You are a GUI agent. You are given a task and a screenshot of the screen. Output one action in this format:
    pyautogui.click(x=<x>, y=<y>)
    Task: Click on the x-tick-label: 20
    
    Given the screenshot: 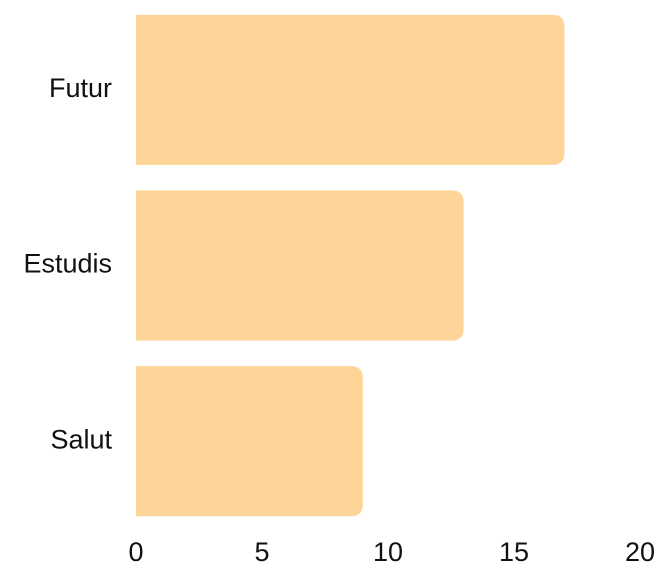 What is the action you would take?
    pyautogui.click(x=640, y=552)
    